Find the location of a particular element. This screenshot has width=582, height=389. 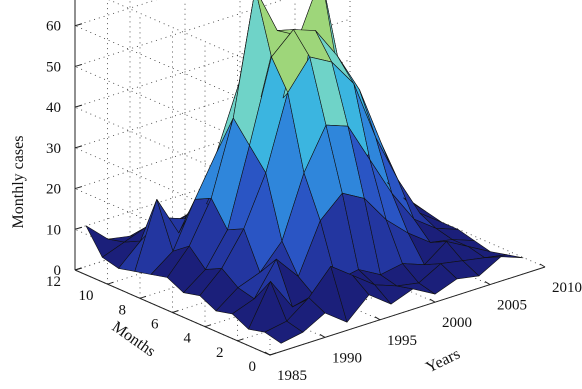

y-tick-label: 8 is located at coordinates (123, 310).